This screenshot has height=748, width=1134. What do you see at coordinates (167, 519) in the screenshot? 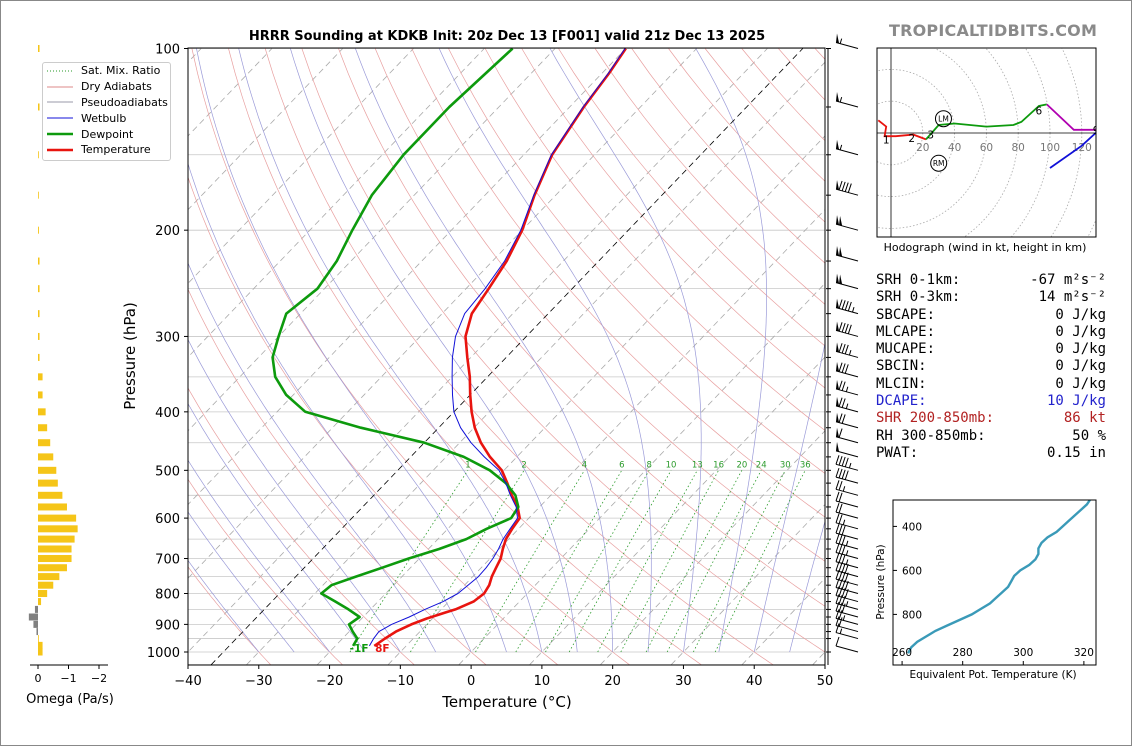
I see `y-tick-label: 600` at bounding box center [167, 519].